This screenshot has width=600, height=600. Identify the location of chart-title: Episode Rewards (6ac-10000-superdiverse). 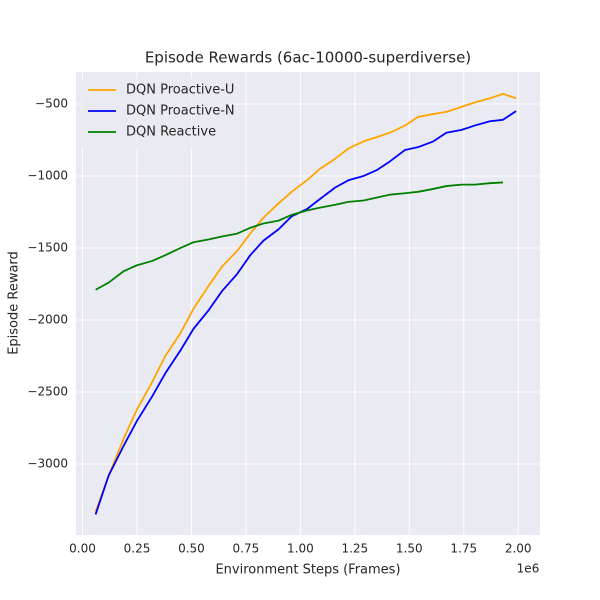
(308, 58).